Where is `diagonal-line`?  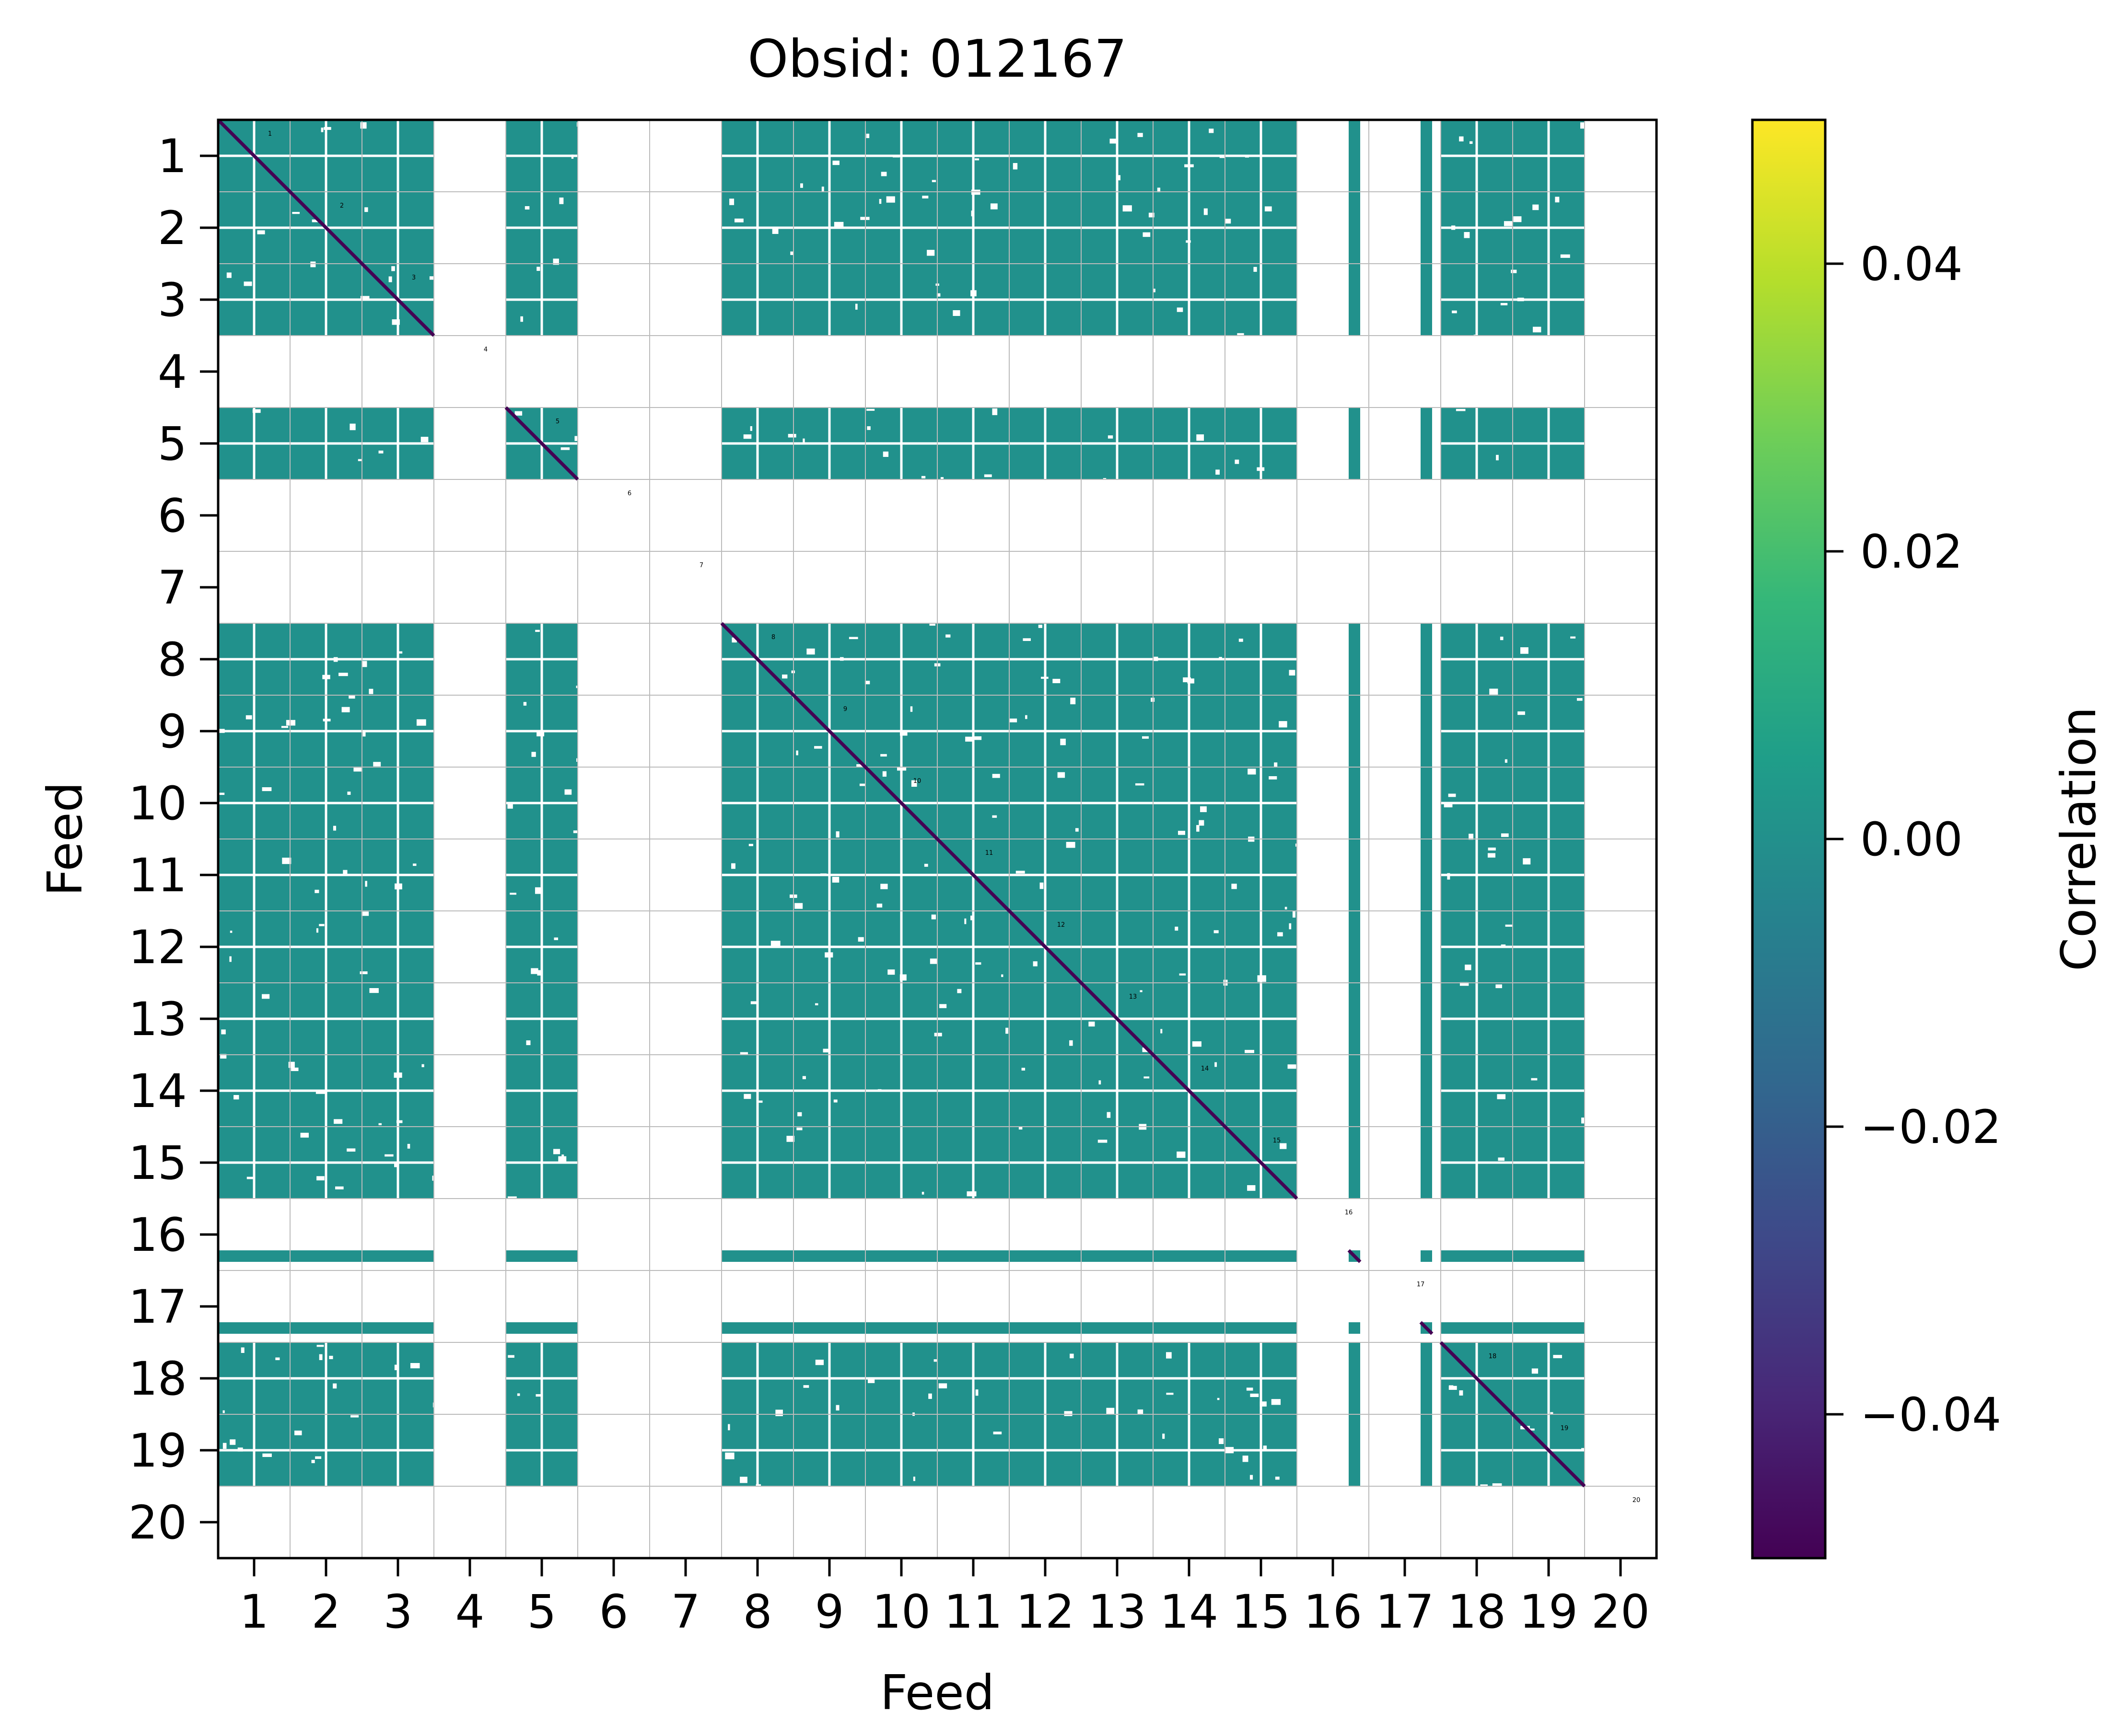 diagonal-line is located at coordinates (398, 299).